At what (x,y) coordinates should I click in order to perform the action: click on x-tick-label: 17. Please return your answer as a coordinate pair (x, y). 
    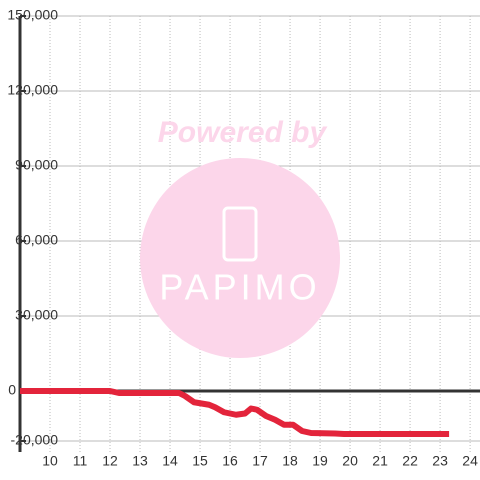
    Looking at the image, I should click on (260, 461).